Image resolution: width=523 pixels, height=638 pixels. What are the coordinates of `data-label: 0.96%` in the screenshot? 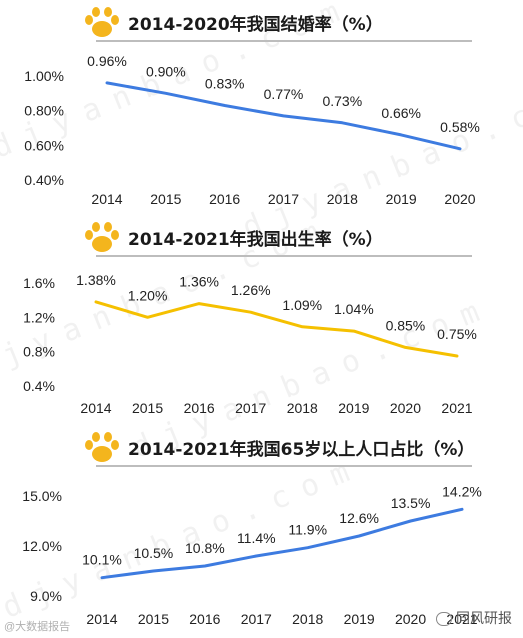 It's located at (107, 61).